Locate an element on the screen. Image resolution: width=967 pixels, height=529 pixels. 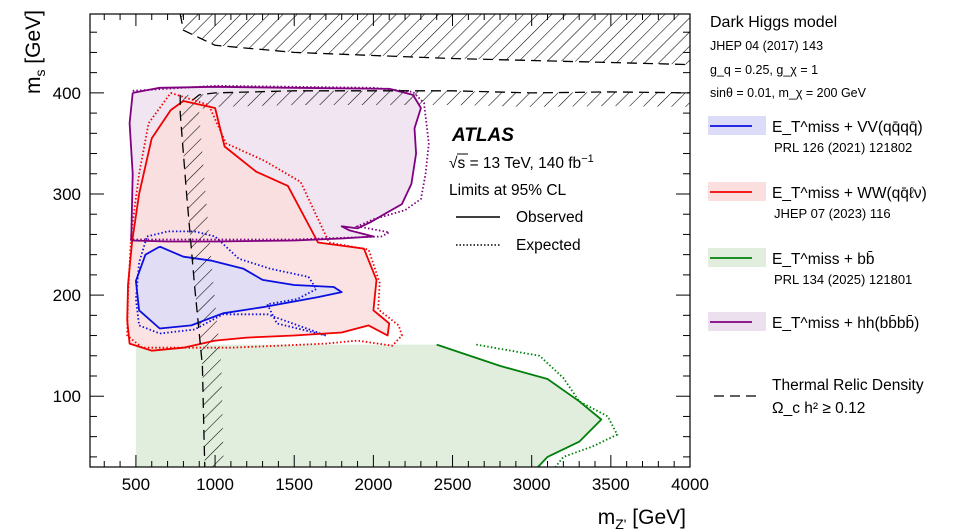
x-tick-label: 500 is located at coordinates (136, 484).